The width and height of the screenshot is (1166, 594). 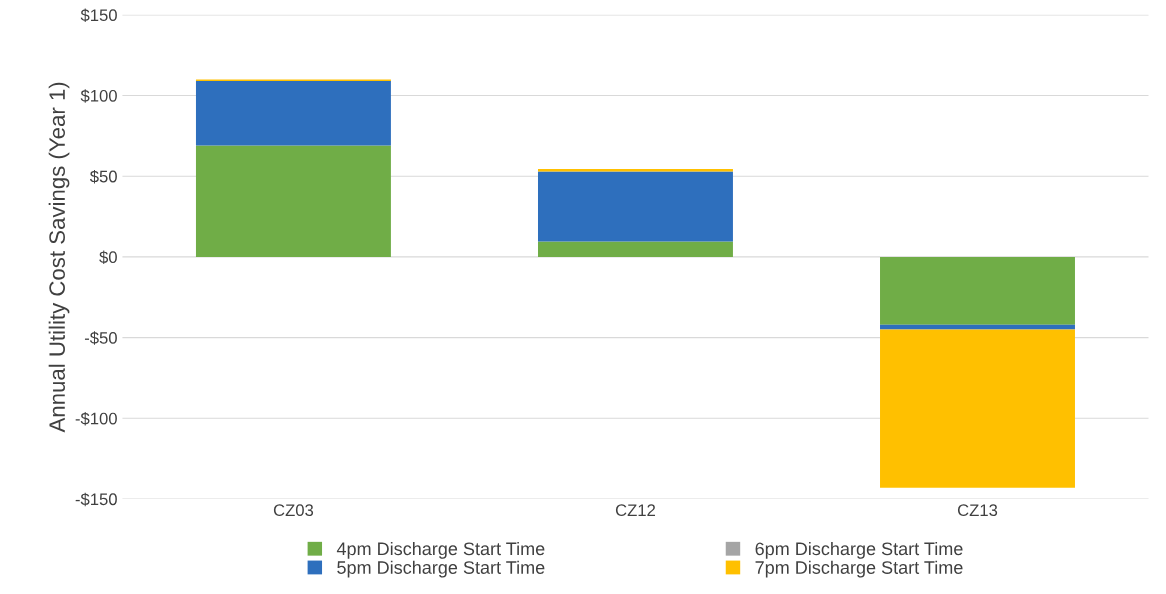 I want to click on y-tick-label: $0, so click(x=108, y=257).